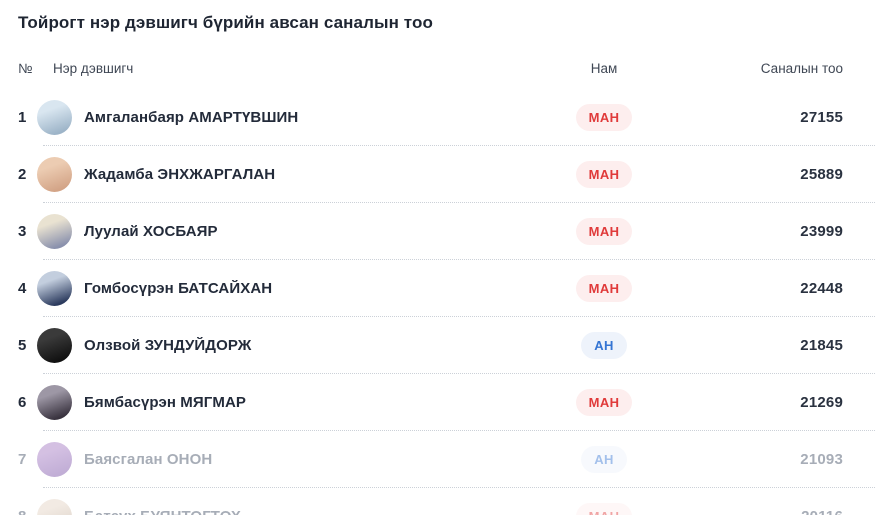 This screenshot has width=882, height=515. Describe the element at coordinates (821, 402) in the screenshot. I see `vote-count: 21269` at that location.